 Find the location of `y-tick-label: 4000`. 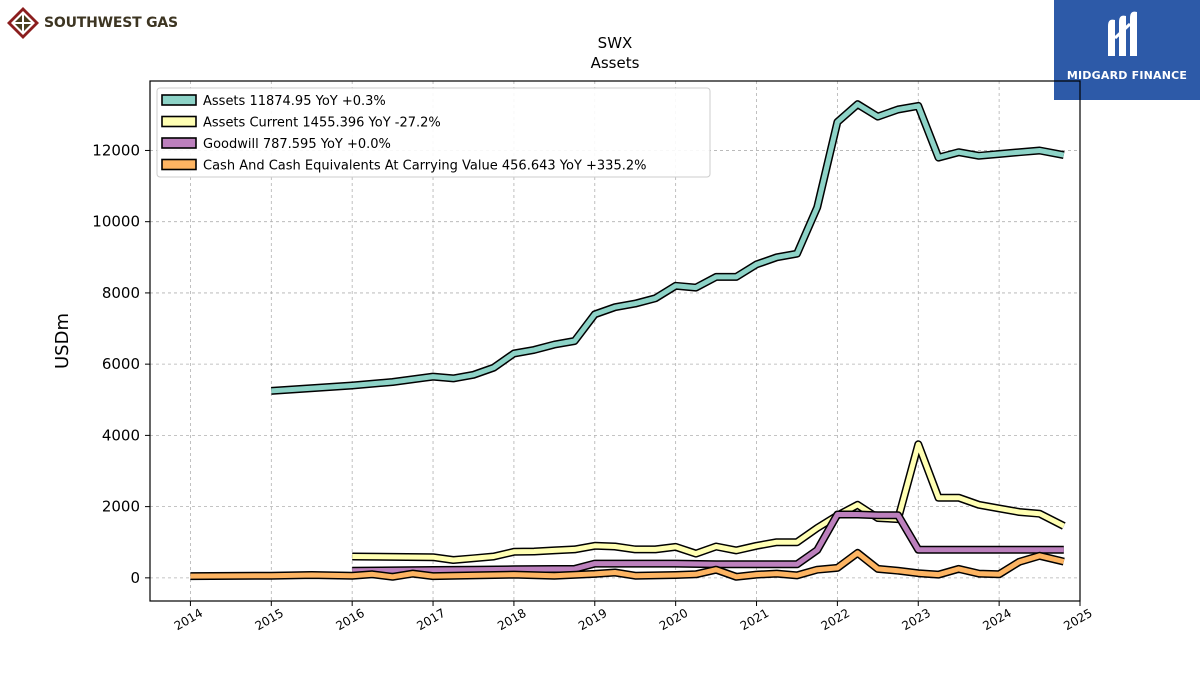

y-tick-label: 4000 is located at coordinates (121, 435).